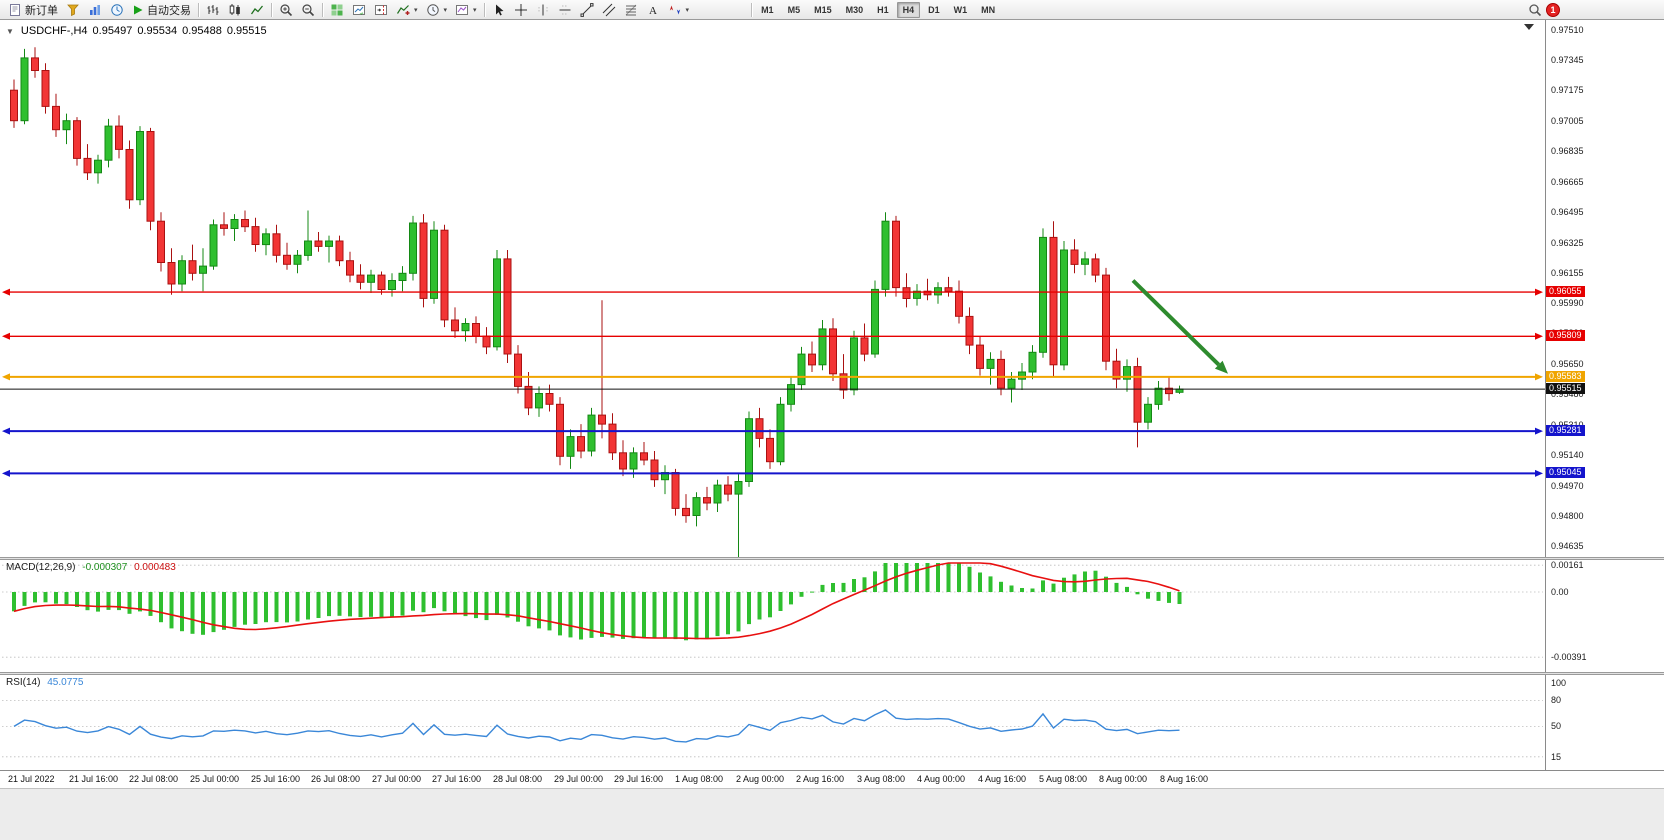  What do you see at coordinates (1604, 616) in the screenshot?
I see `macd-scale: 0.00161 0.00 -0.00391` at bounding box center [1604, 616].